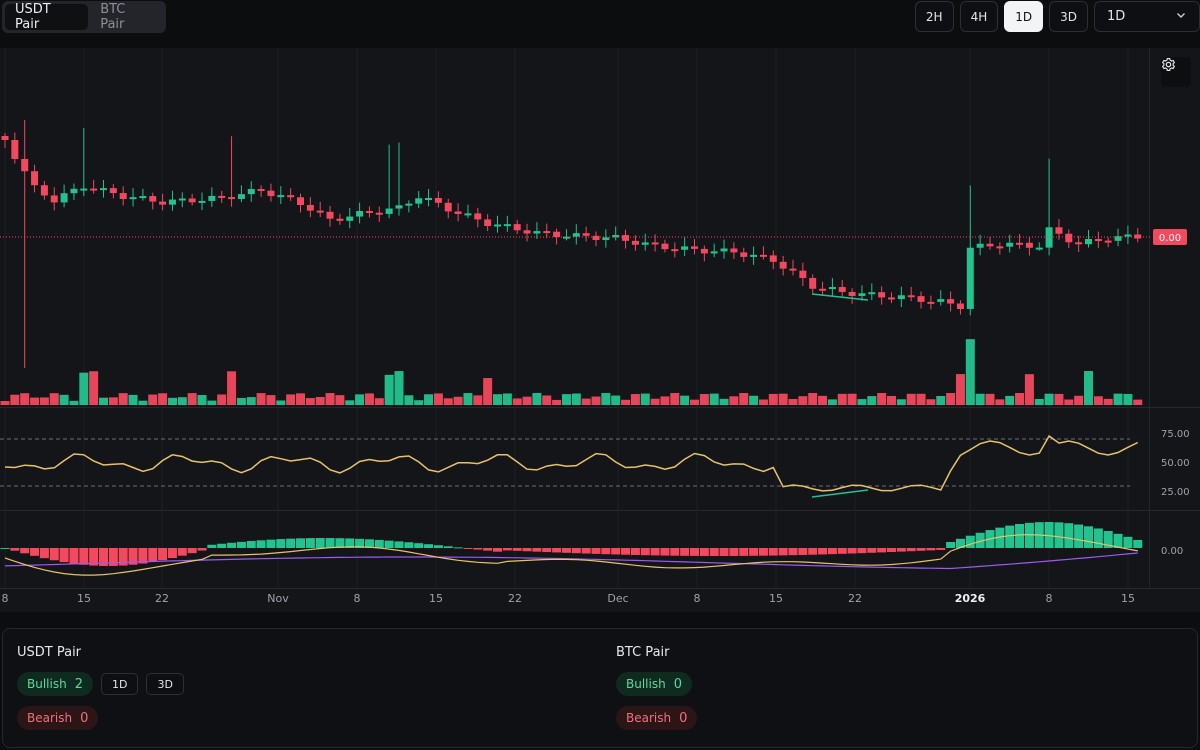 This screenshot has height=750, width=1200. What do you see at coordinates (1068, 16) in the screenshot?
I see `timeframe-3d-button: 3D` at bounding box center [1068, 16].